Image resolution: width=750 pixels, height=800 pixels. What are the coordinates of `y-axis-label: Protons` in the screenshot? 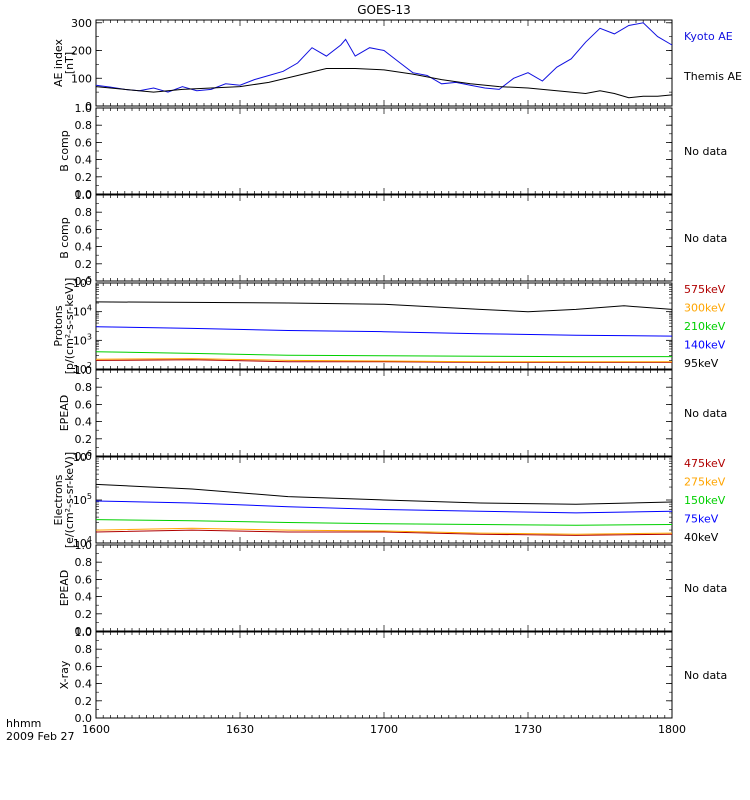 It's located at (58, 325).